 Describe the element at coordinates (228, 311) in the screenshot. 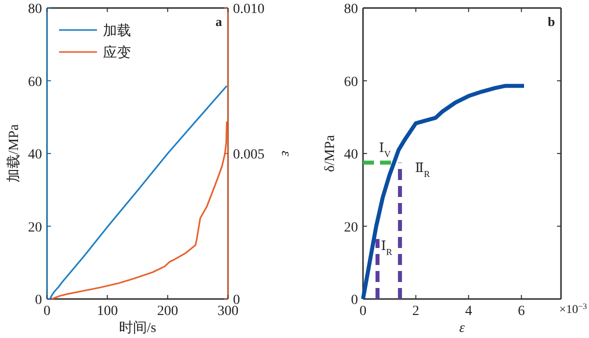

I see `x-tick-label: 300` at that location.